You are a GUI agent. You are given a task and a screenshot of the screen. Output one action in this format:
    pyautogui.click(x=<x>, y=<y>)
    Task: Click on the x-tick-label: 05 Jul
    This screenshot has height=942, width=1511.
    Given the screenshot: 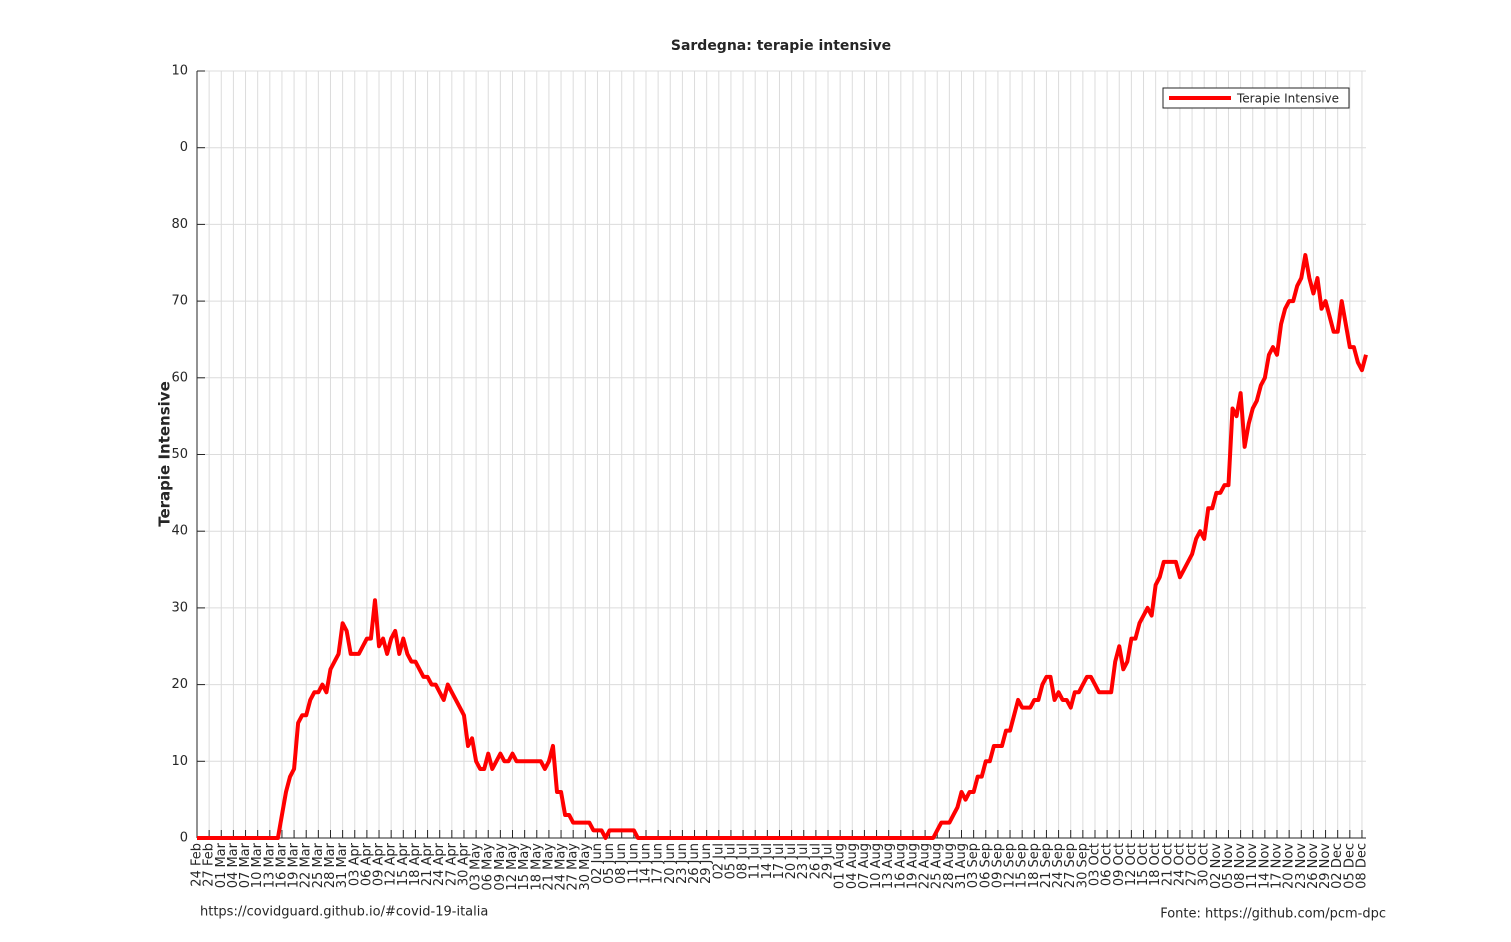 What is the action you would take?
    pyautogui.click(x=730, y=861)
    